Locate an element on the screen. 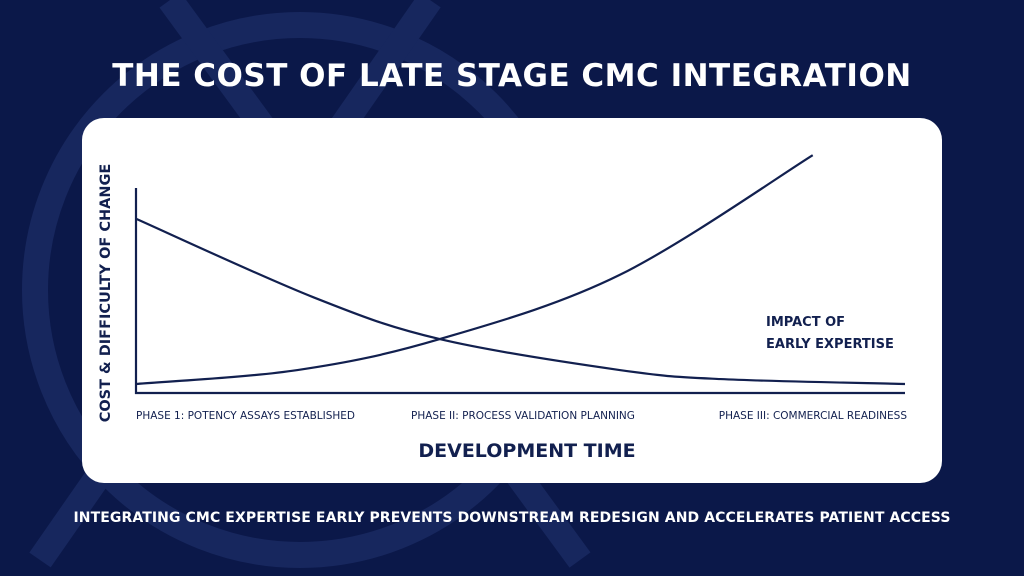 Image resolution: width=1024 pixels, height=576 pixels. annotation-line: EARLY EXPERTISE is located at coordinates (830, 344).